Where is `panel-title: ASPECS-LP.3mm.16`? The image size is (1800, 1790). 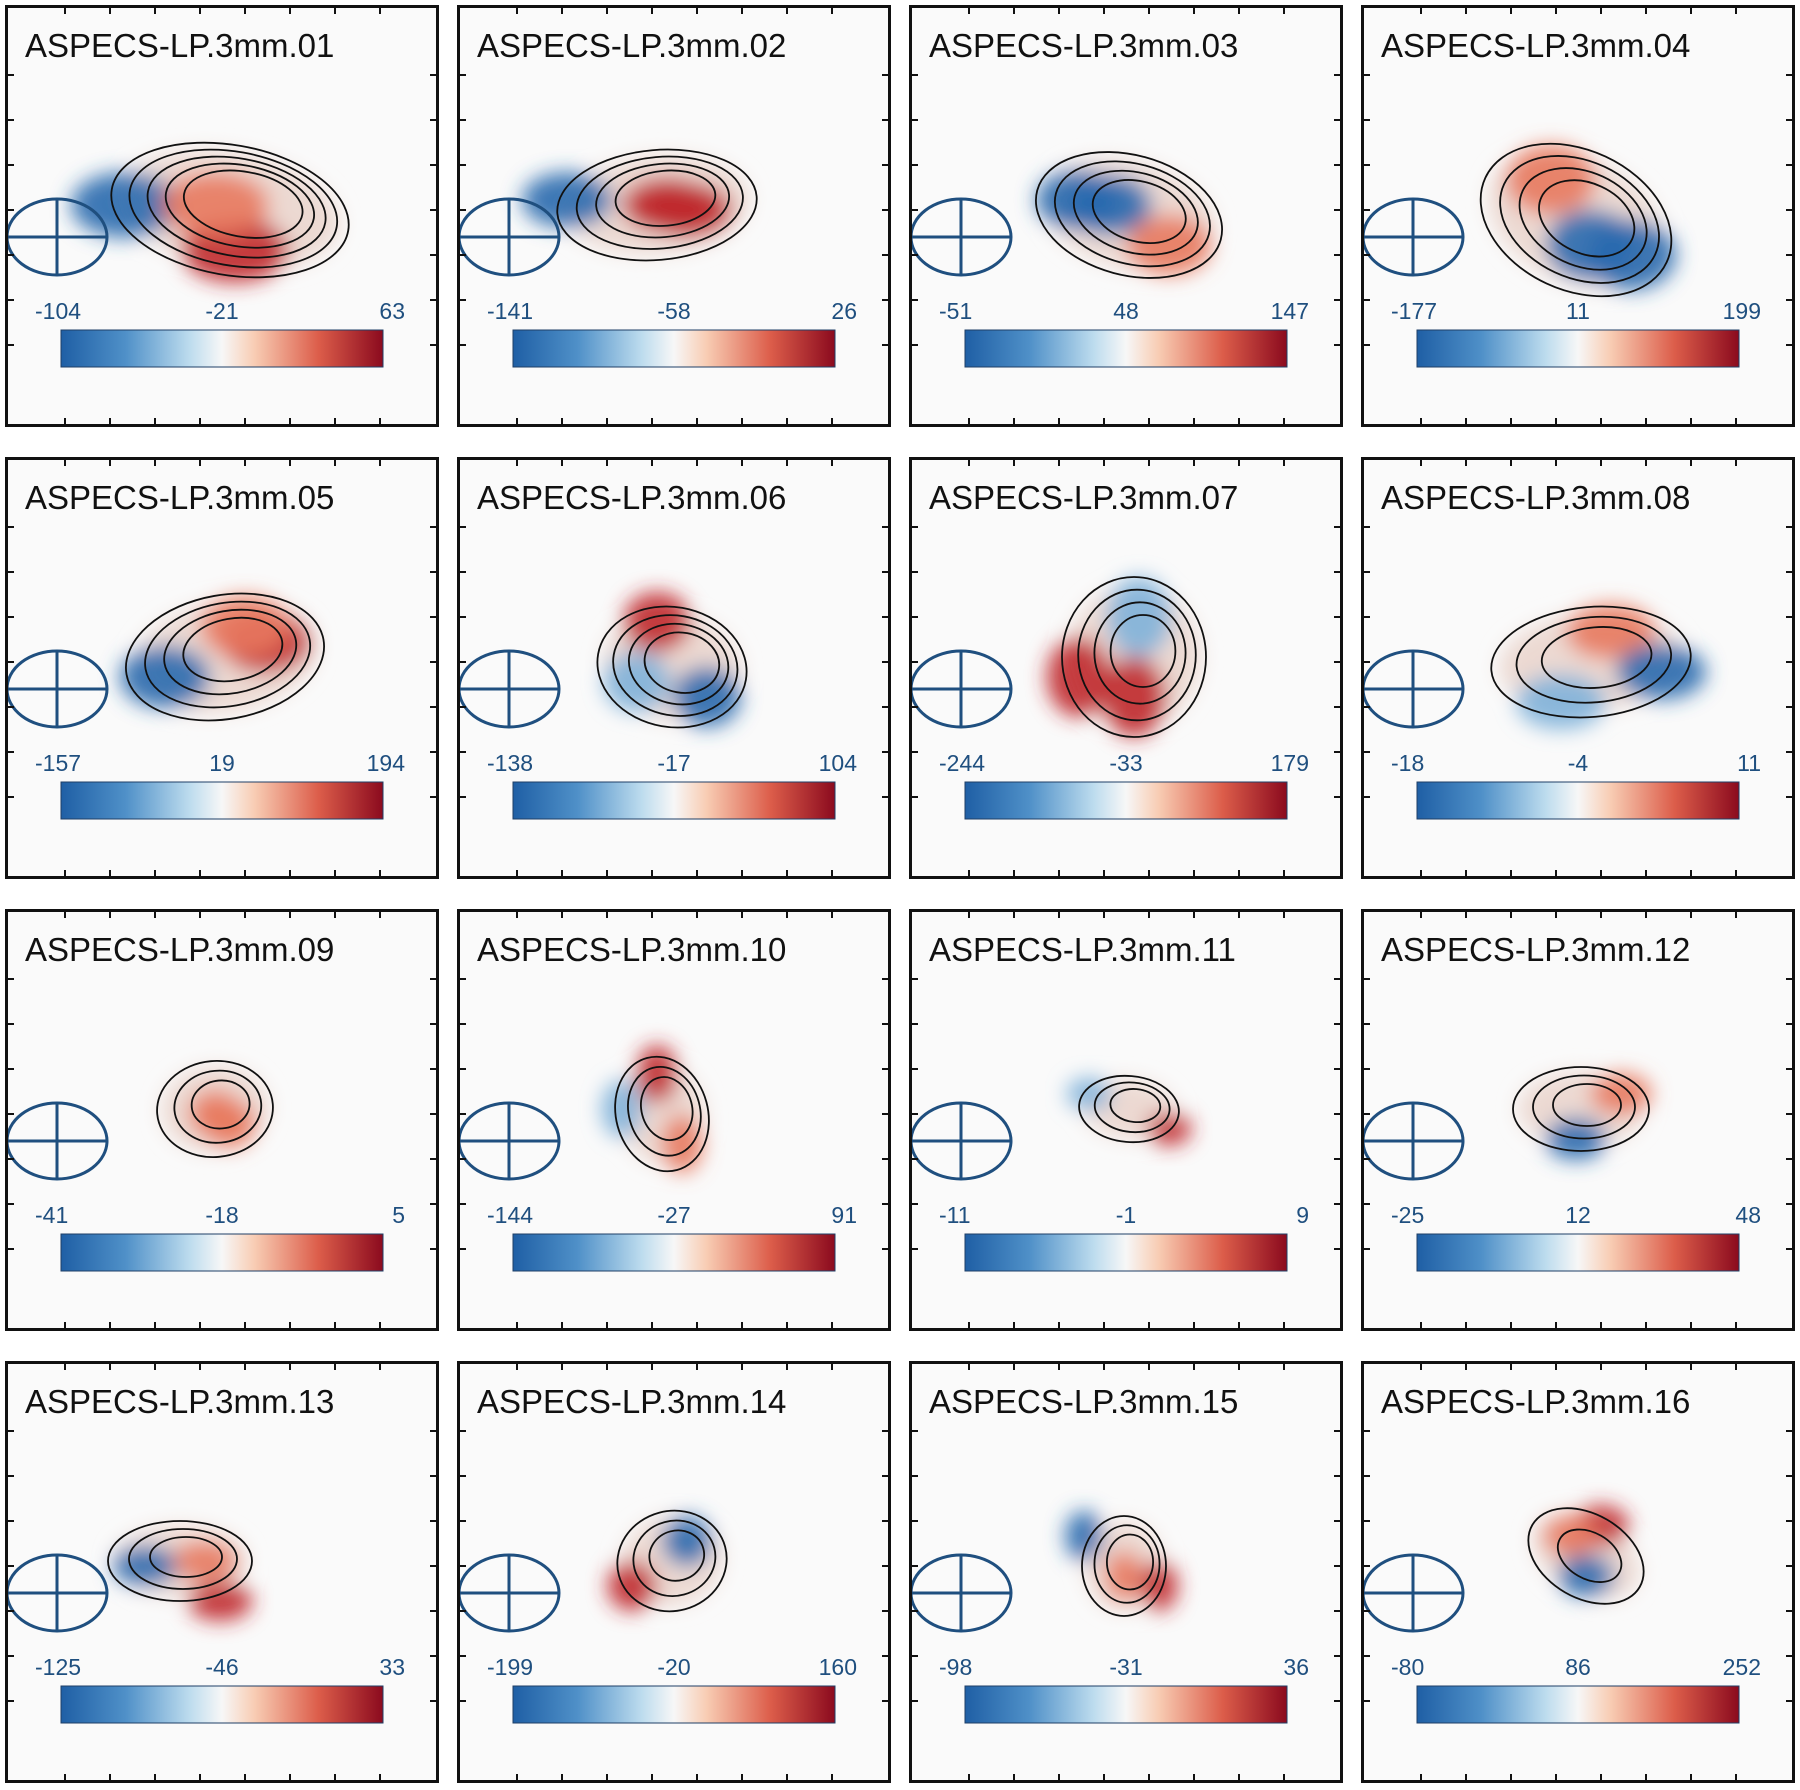
panel-title: ASPECS-LP.3mm.16 is located at coordinates (1535, 1401).